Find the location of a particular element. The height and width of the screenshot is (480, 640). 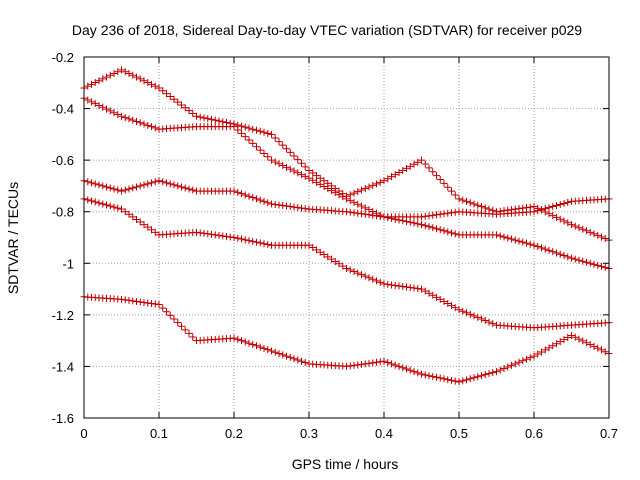

x-tick-label: 0 is located at coordinates (83, 433).